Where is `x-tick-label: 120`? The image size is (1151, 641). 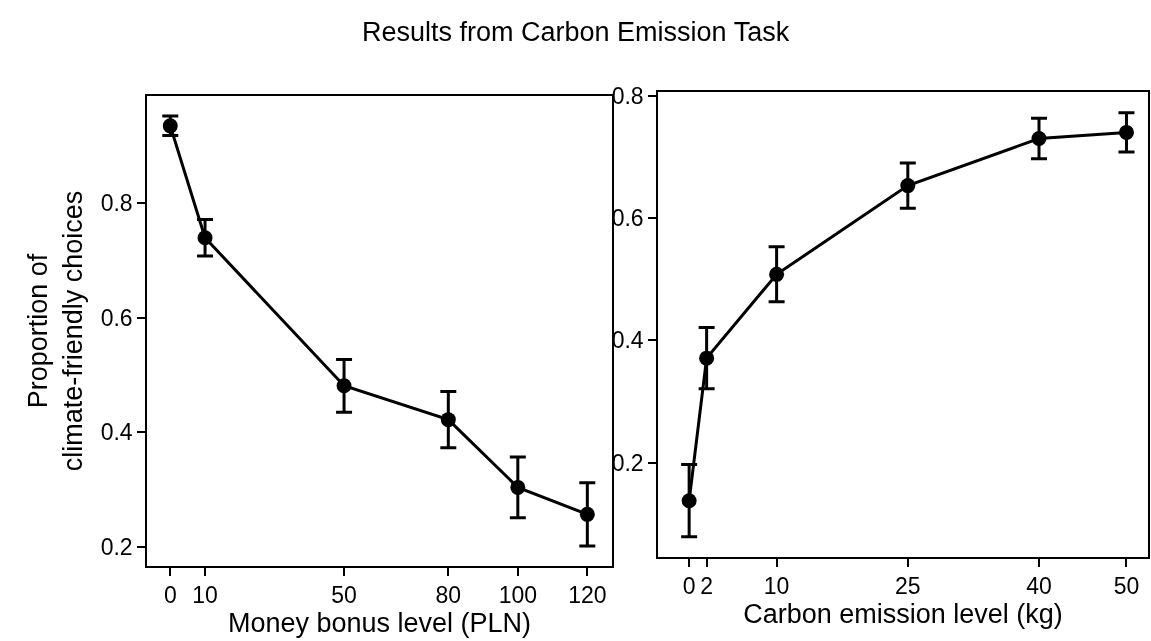 x-tick-label: 120 is located at coordinates (587, 595).